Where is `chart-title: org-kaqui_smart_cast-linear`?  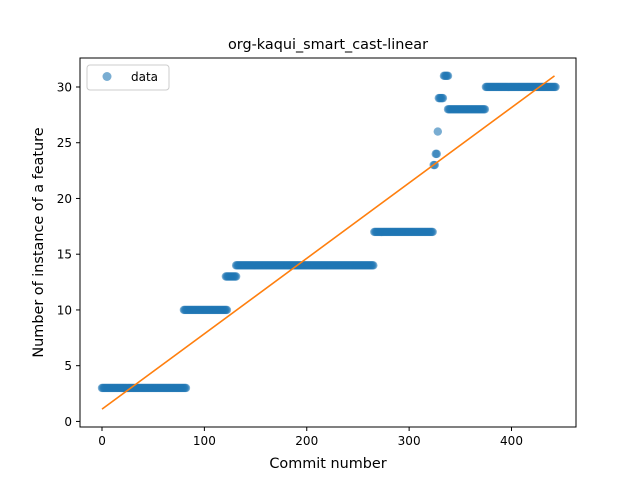 chart-title: org-kaqui_smart_cast-linear is located at coordinates (328, 45).